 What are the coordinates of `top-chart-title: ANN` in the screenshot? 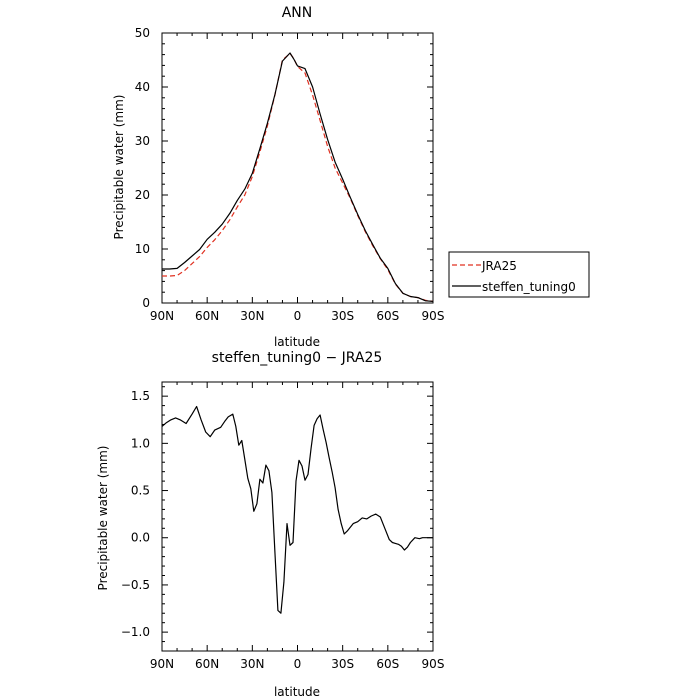 It's located at (297, 13).